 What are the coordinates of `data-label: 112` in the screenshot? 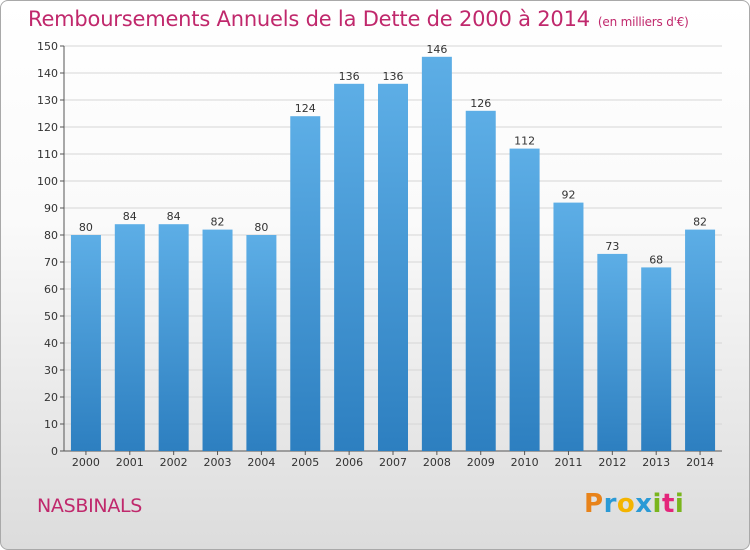 It's located at (524, 141).